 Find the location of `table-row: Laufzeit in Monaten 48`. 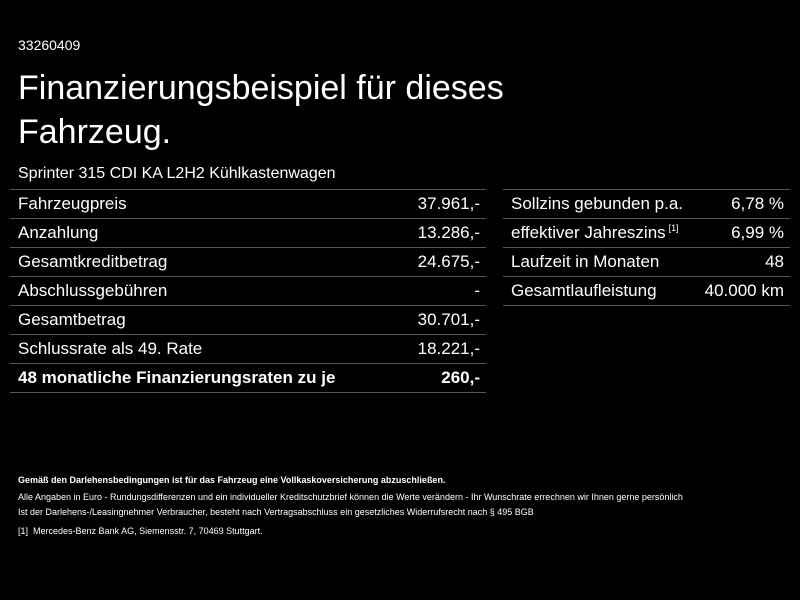

table-row: Laufzeit in Monaten 48 is located at coordinates (646, 262).